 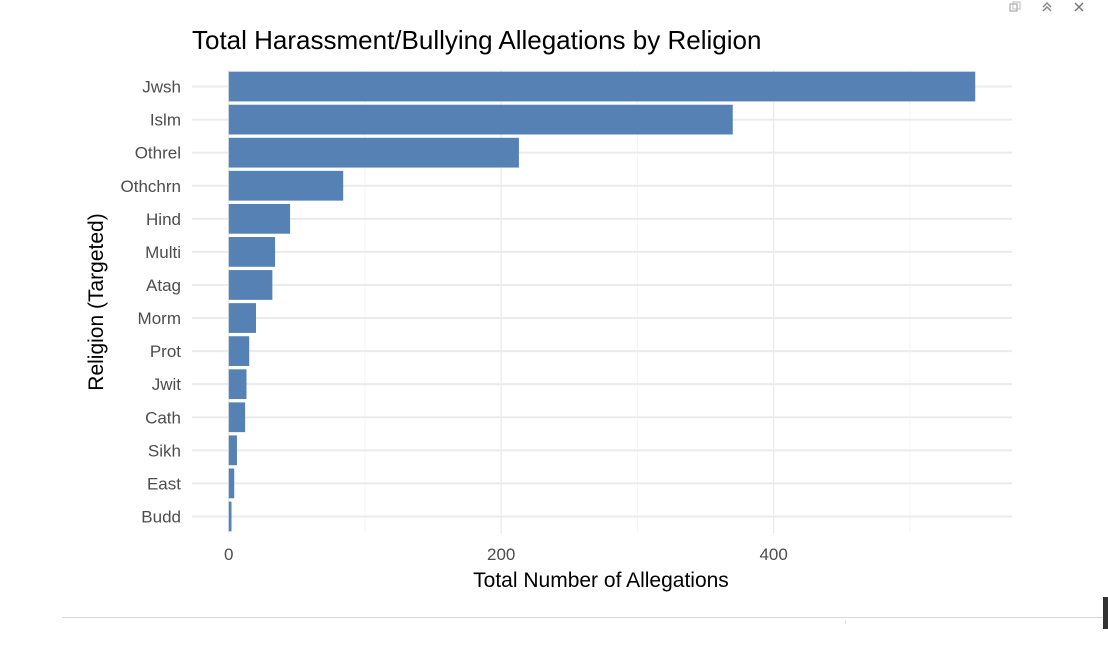 I want to click on resize-handle, so click(x=1105, y=613).